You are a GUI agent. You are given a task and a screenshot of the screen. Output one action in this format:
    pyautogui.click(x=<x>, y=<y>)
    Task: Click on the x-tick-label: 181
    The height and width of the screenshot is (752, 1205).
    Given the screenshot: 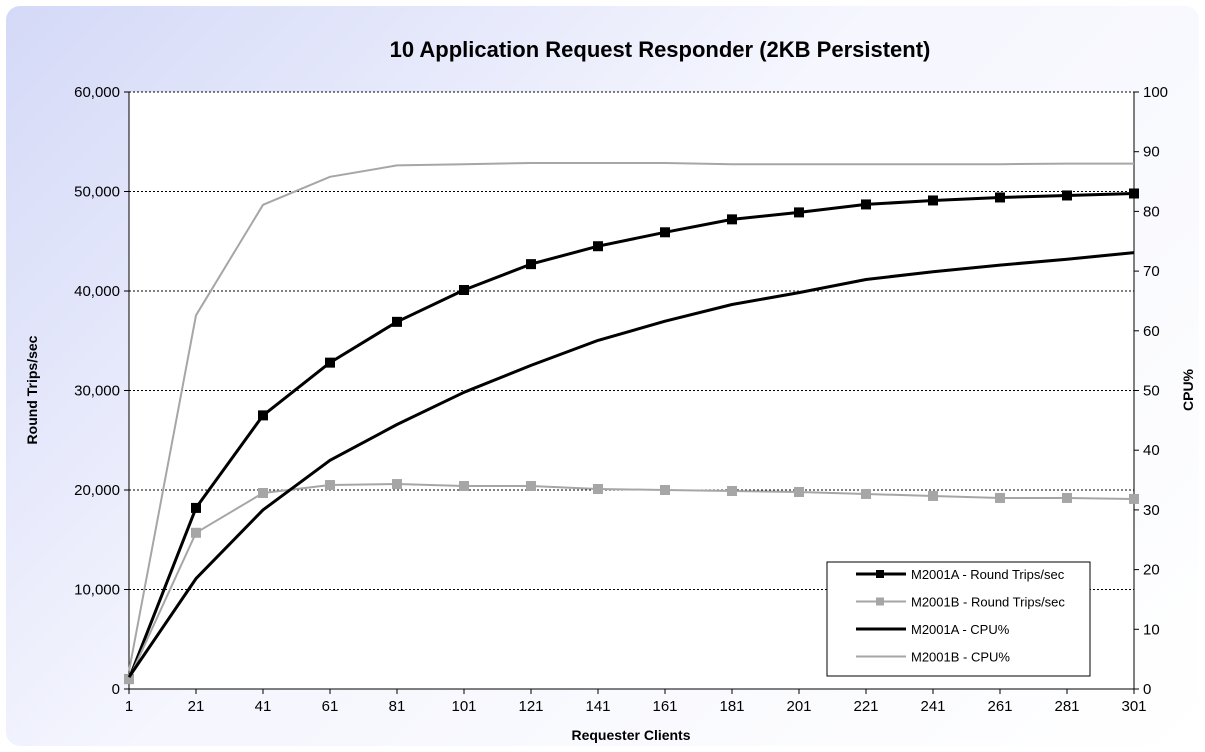 What is the action you would take?
    pyautogui.click(x=731, y=706)
    